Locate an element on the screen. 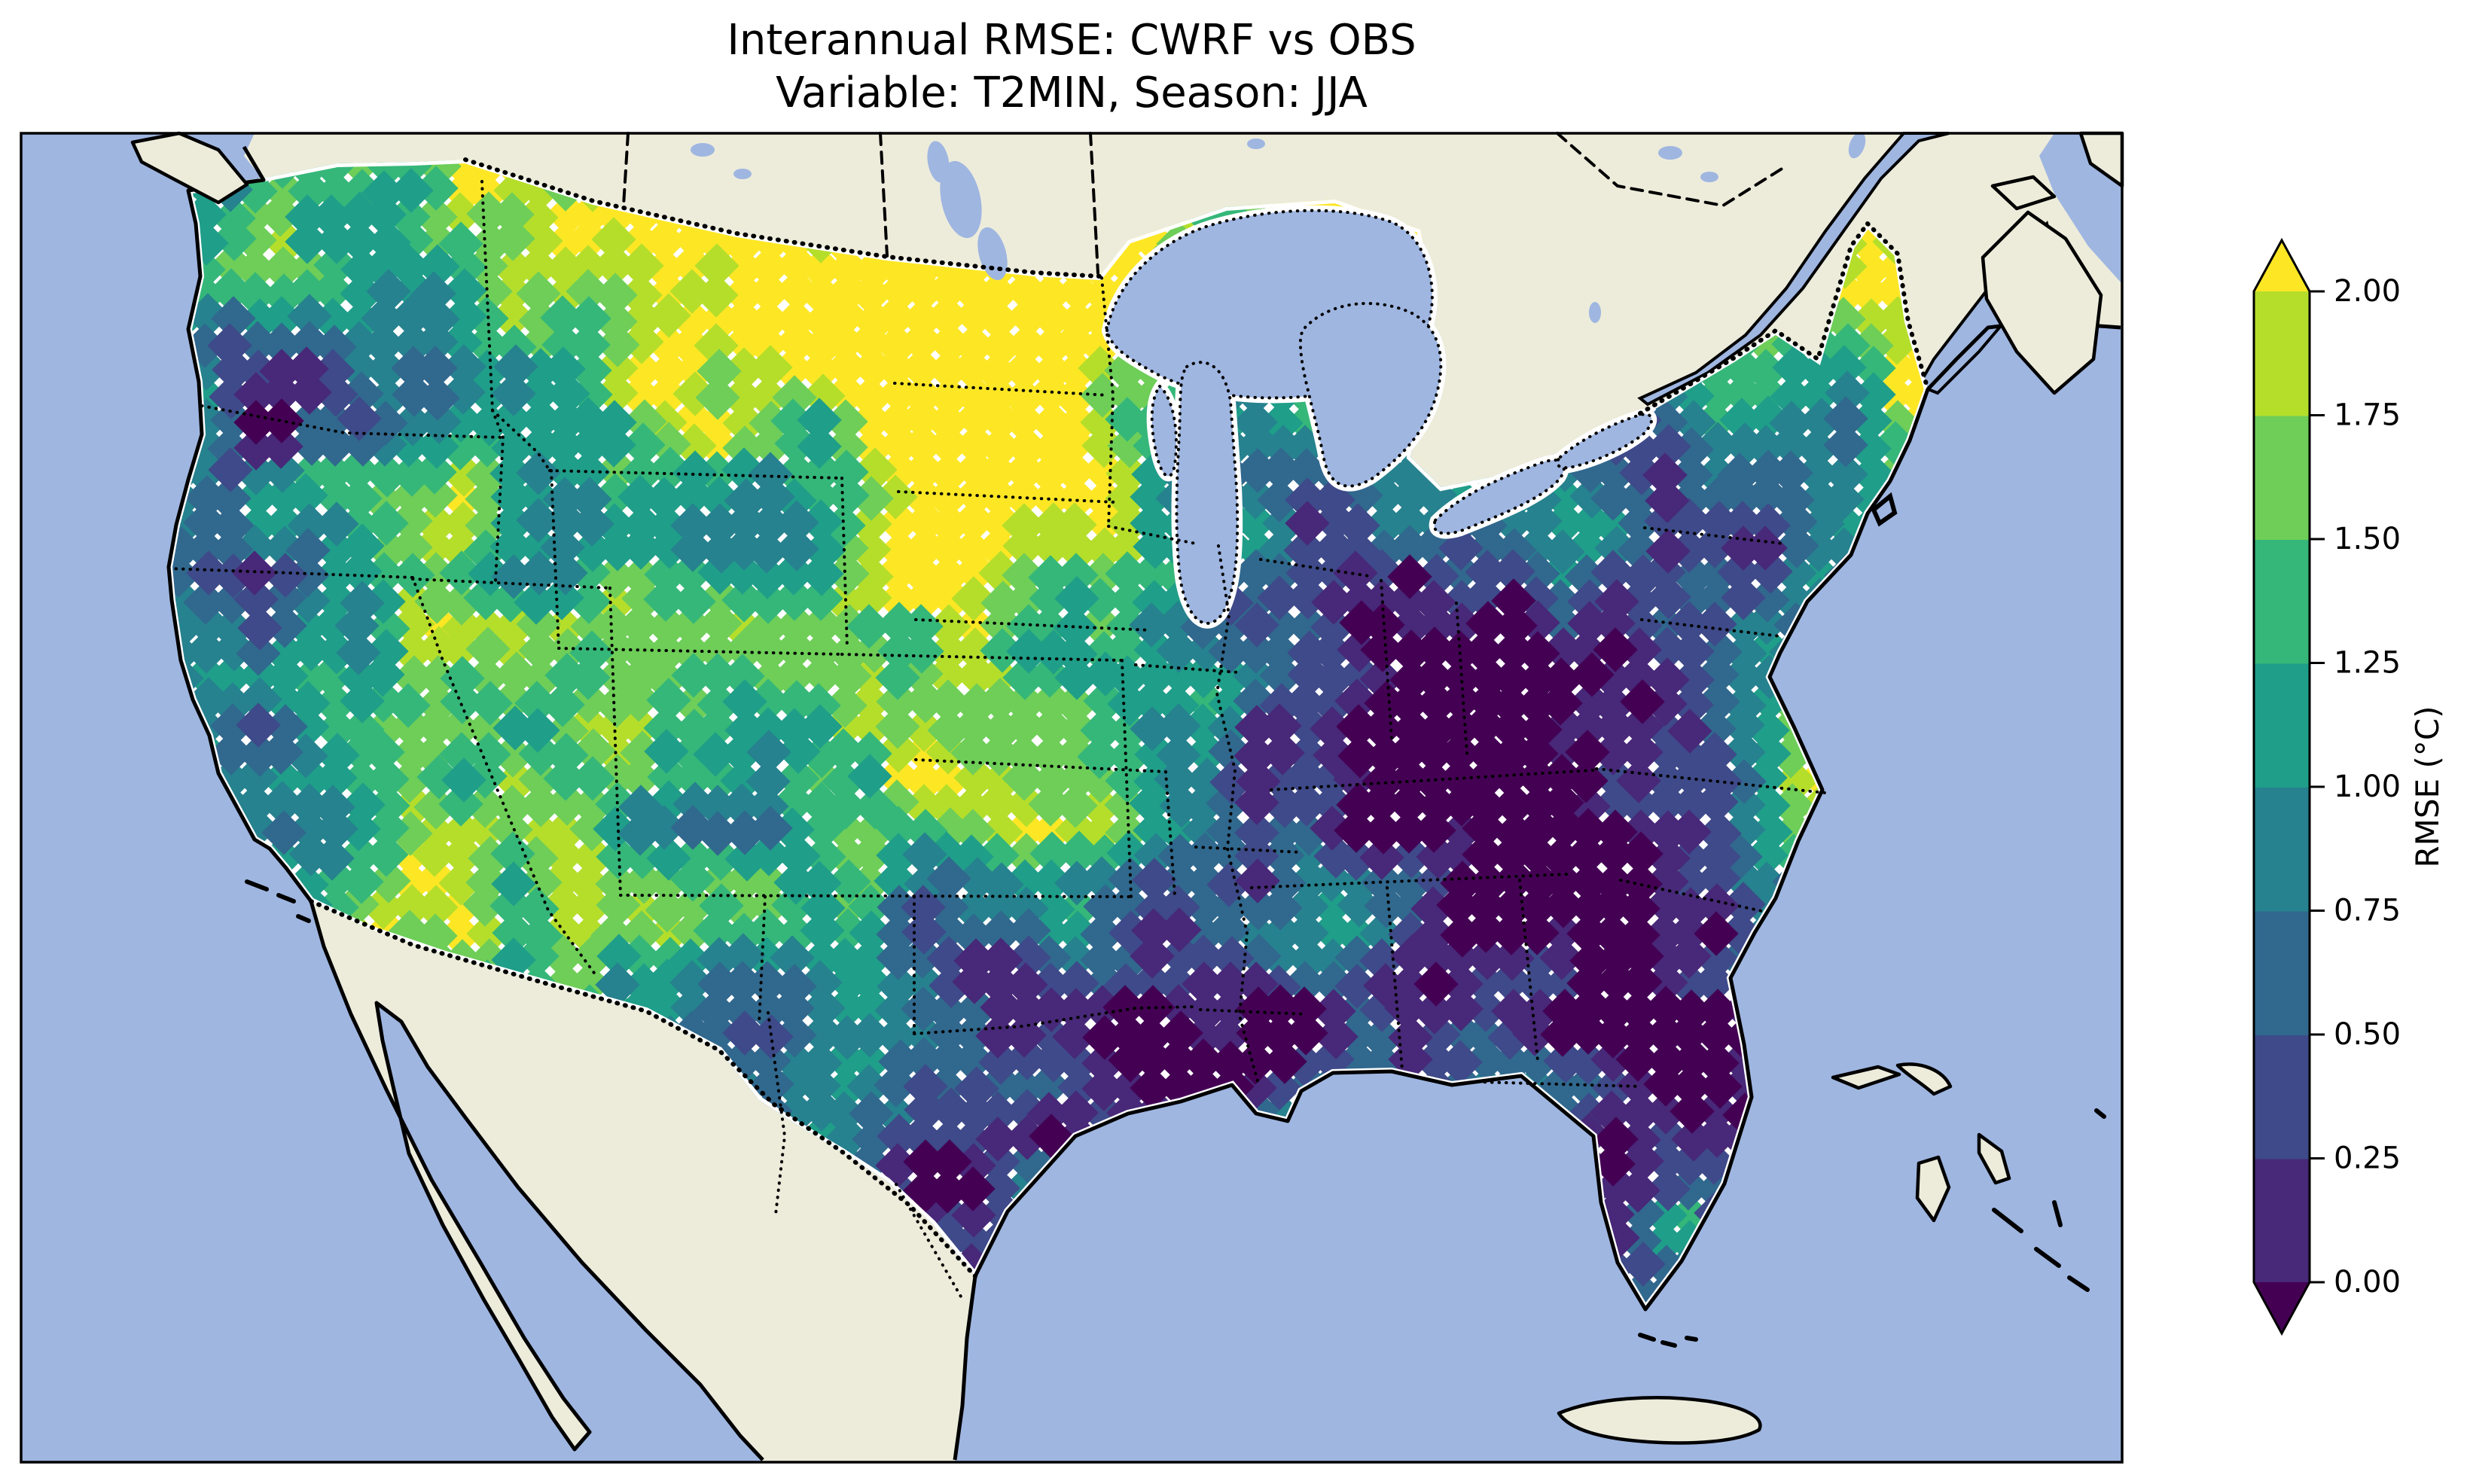 This screenshot has width=2467, height=1484. colorbar-axis-label: RMSE (°C) is located at coordinates (2427, 786).